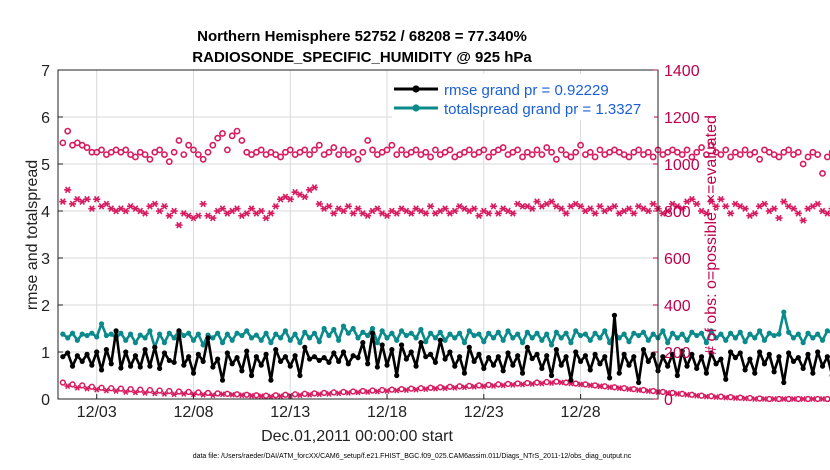  What do you see at coordinates (87, 388) in the screenshot?
I see `evaluated-count-marker-low` at bounding box center [87, 388].